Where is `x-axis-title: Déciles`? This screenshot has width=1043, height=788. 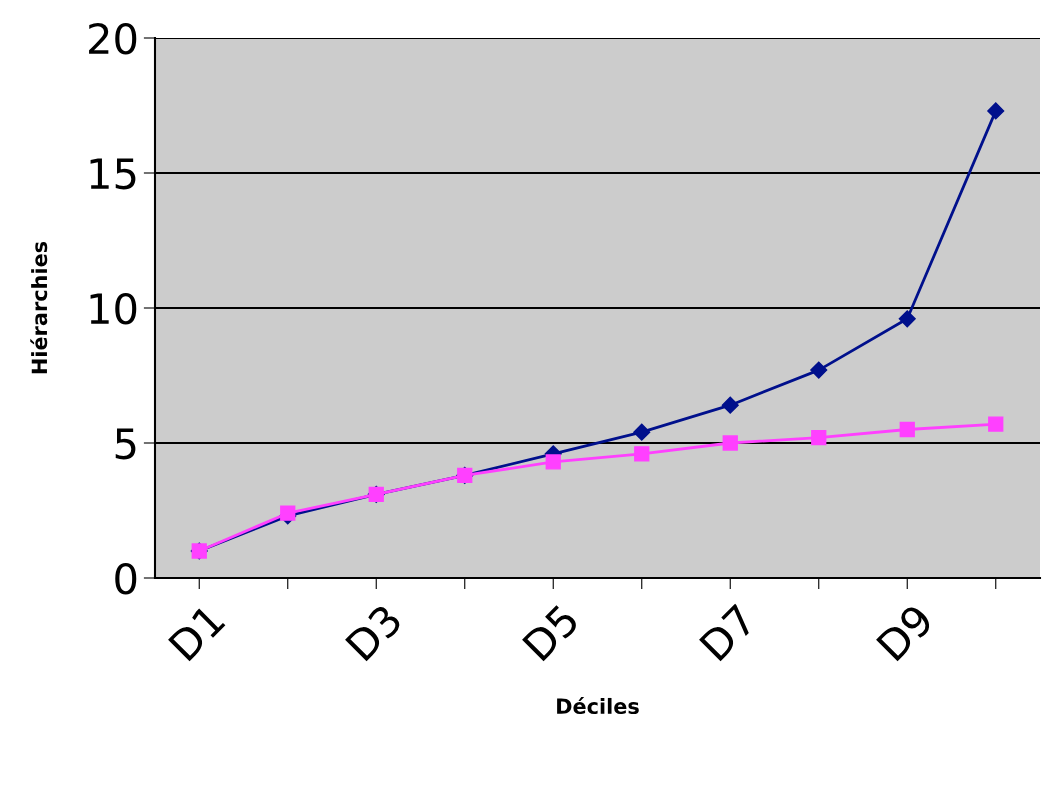
x-axis-title: Déciles is located at coordinates (598, 706).